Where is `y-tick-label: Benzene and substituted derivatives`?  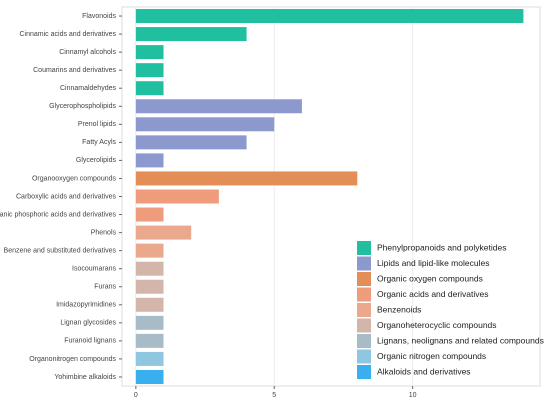 y-tick-label: Benzene and substituted derivatives is located at coordinates (60, 250).